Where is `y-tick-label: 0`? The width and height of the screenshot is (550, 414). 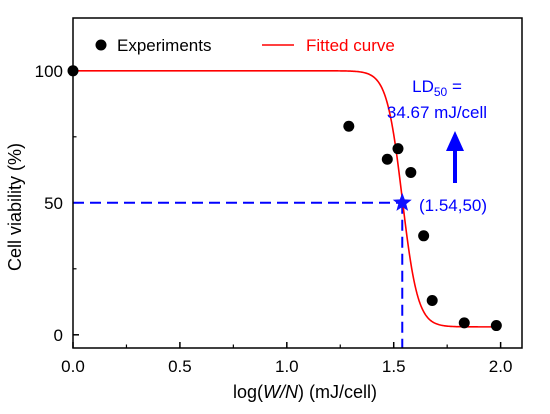 y-tick-label: 0 is located at coordinates (58, 335).